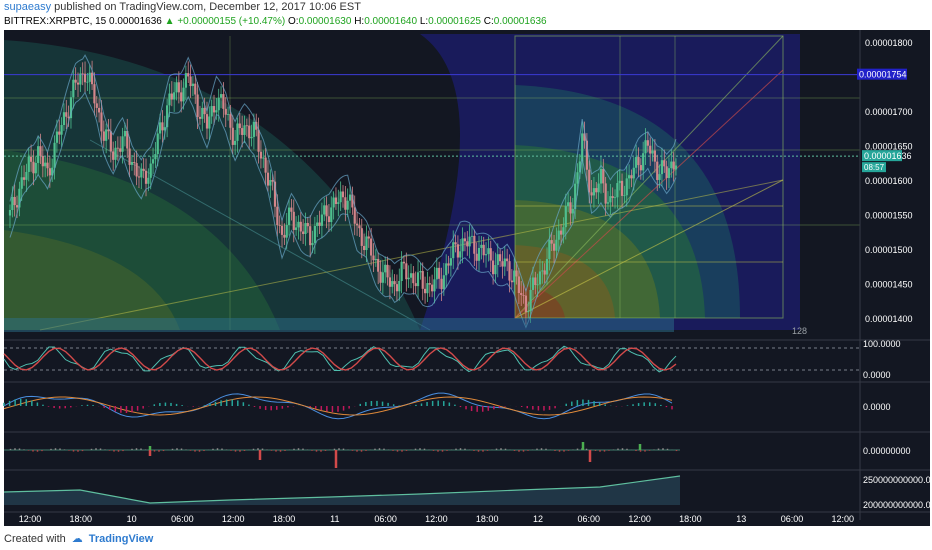 This screenshot has width=932, height=550. Describe the element at coordinates (897, 505) in the screenshot. I see `cum-tick-200: 200000000000.0000` at that location.